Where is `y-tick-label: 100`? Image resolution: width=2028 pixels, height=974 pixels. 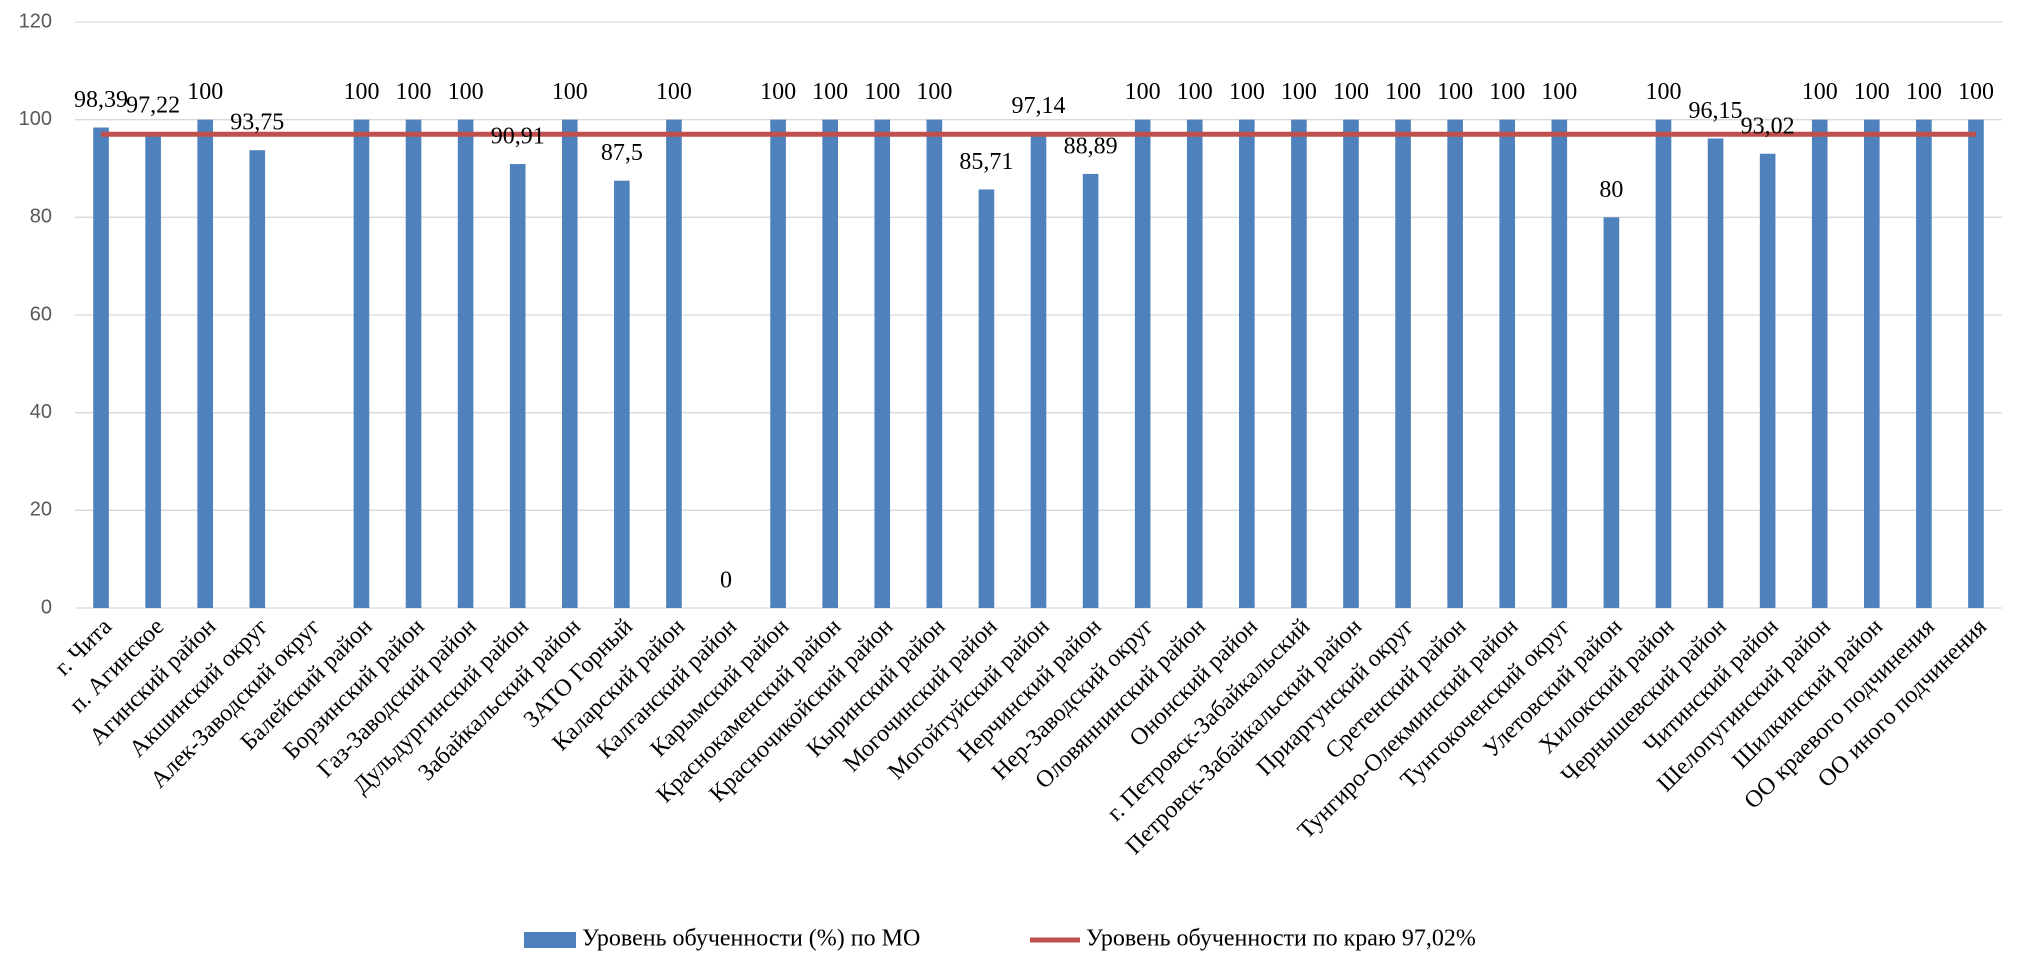 y-tick-label: 100 is located at coordinates (35, 119).